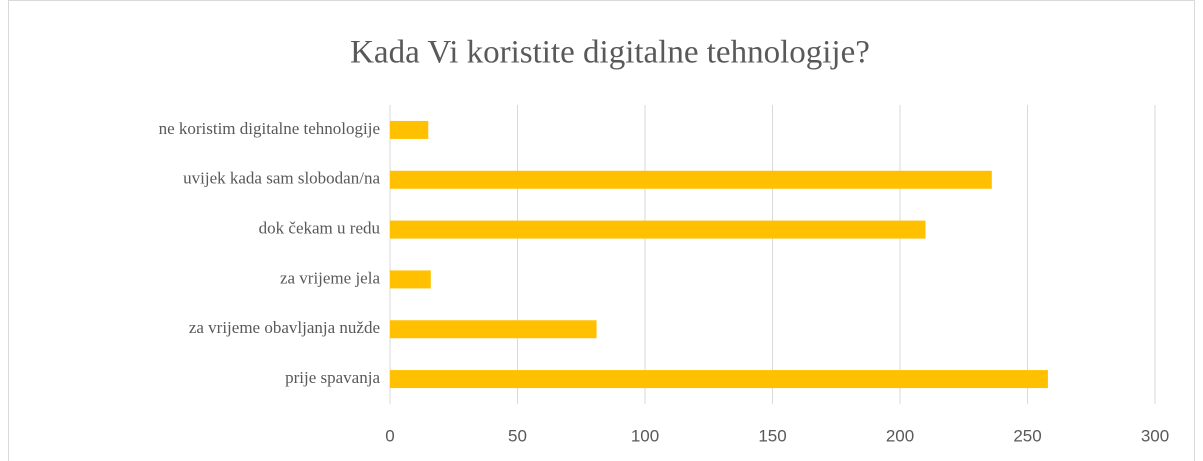 The height and width of the screenshot is (461, 1203). Describe the element at coordinates (517, 435) in the screenshot. I see `x-tick-label: 50` at that location.